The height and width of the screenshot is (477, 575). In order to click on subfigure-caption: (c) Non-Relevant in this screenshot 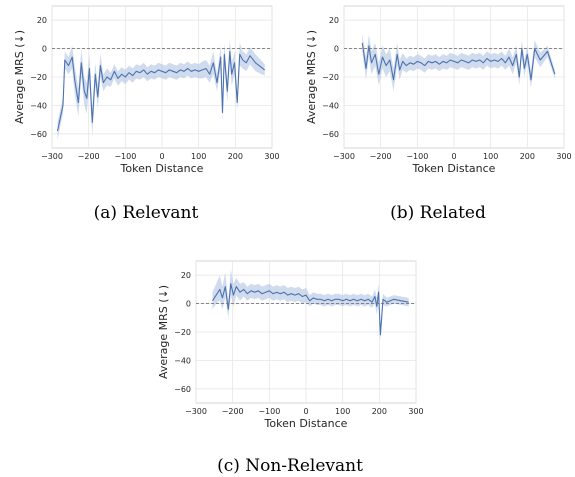, I will do `click(290, 466)`.